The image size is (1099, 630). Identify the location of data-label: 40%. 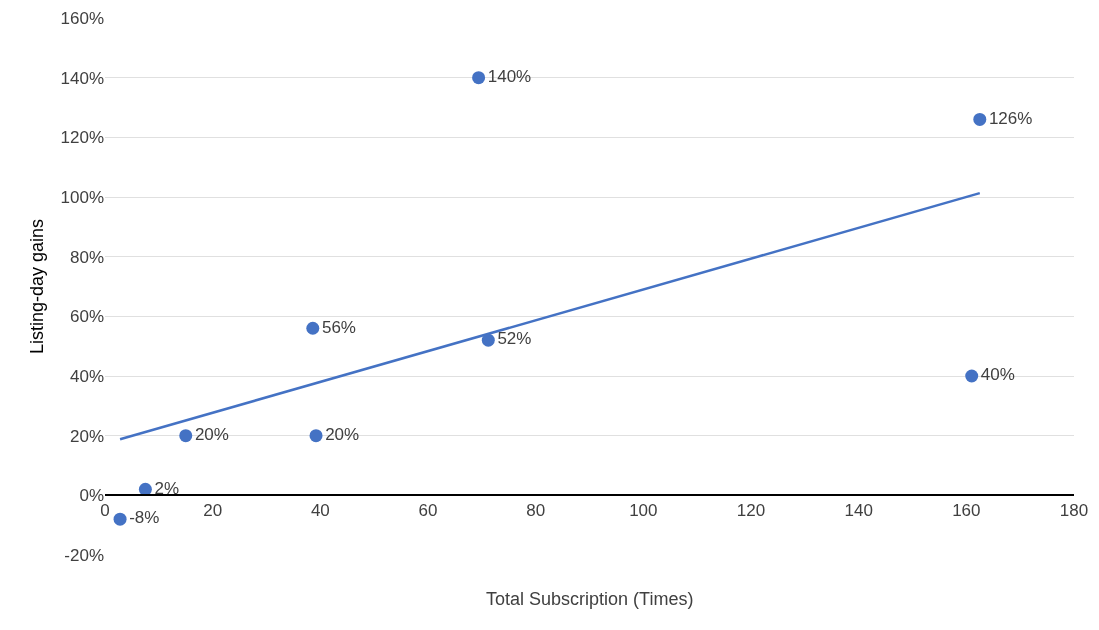
(997, 375).